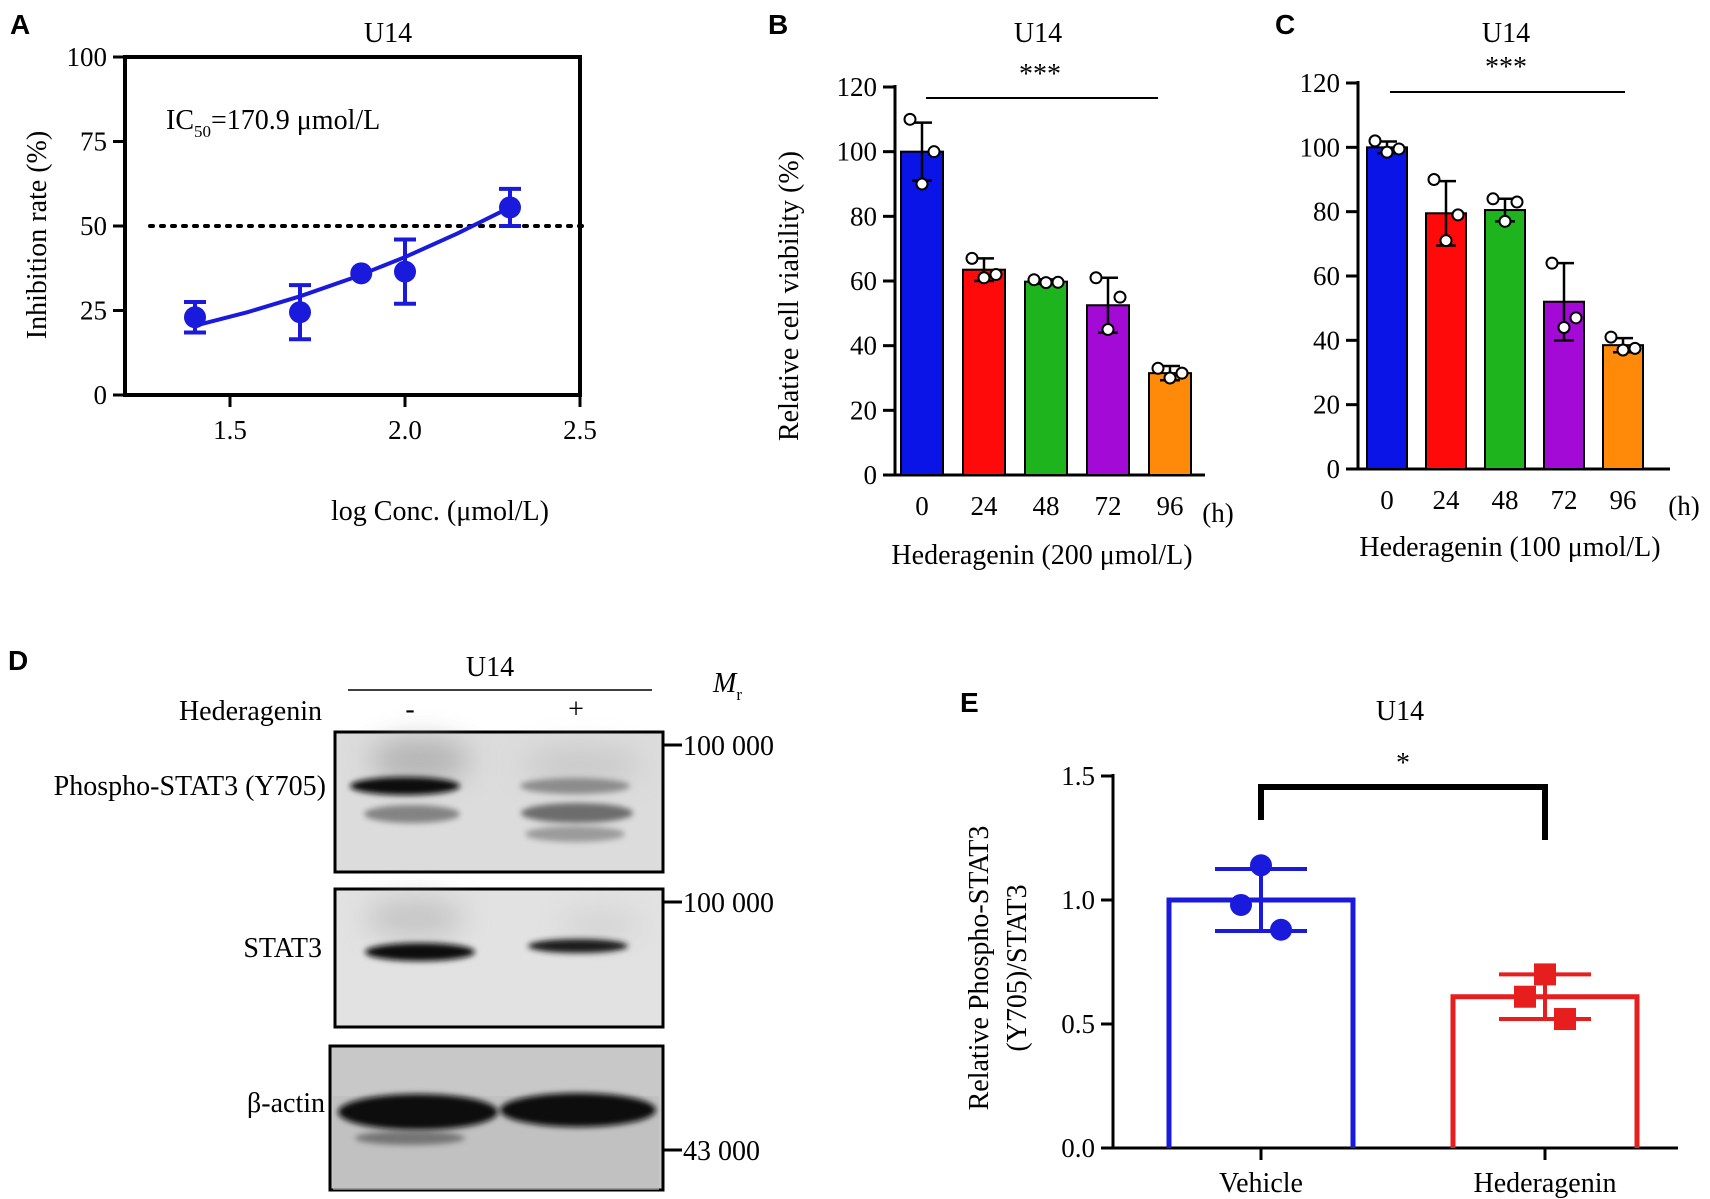 The width and height of the screenshot is (1710, 1199). I want to click on panel-e-bar, so click(1261, 1022).